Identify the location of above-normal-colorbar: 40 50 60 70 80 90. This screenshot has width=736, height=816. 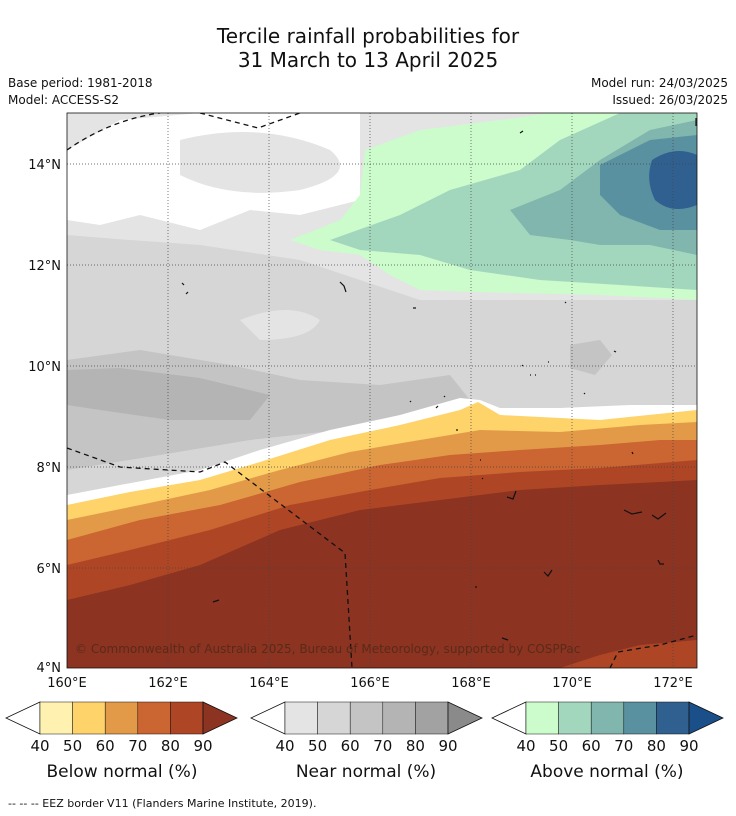
(607, 728).